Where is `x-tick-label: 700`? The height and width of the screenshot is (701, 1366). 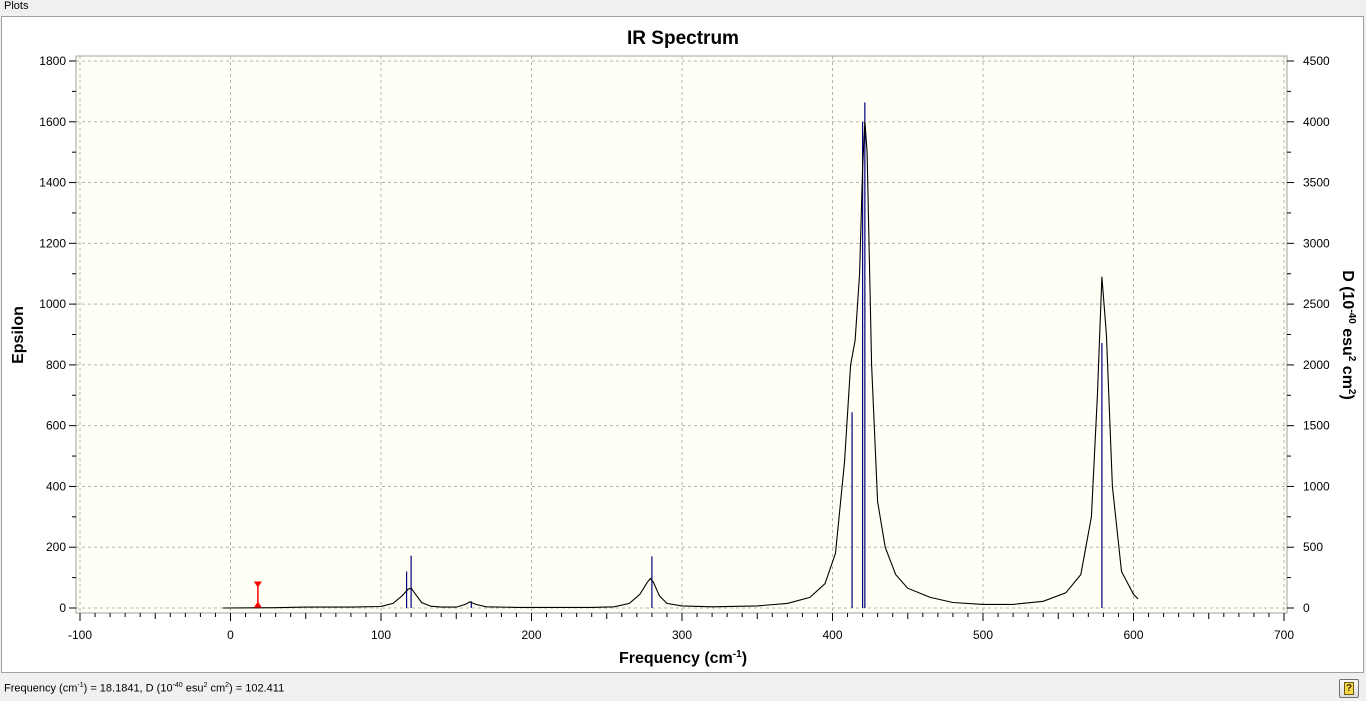
x-tick-label: 700 is located at coordinates (1284, 635).